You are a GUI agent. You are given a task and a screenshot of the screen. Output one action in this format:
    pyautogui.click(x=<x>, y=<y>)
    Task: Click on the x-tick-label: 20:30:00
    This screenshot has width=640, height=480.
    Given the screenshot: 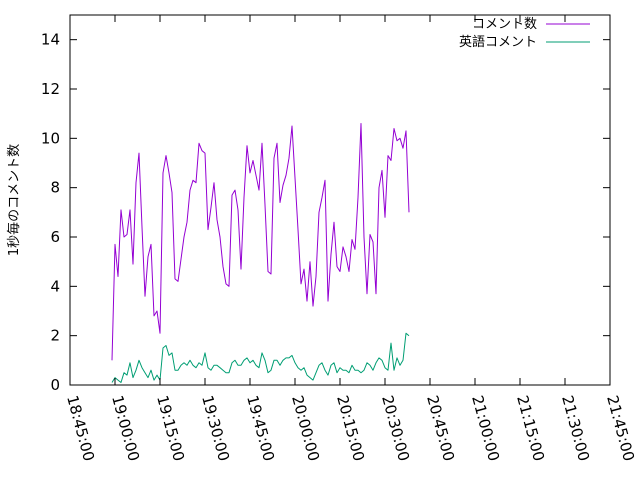 What is the action you would take?
    pyautogui.click(x=395, y=428)
    